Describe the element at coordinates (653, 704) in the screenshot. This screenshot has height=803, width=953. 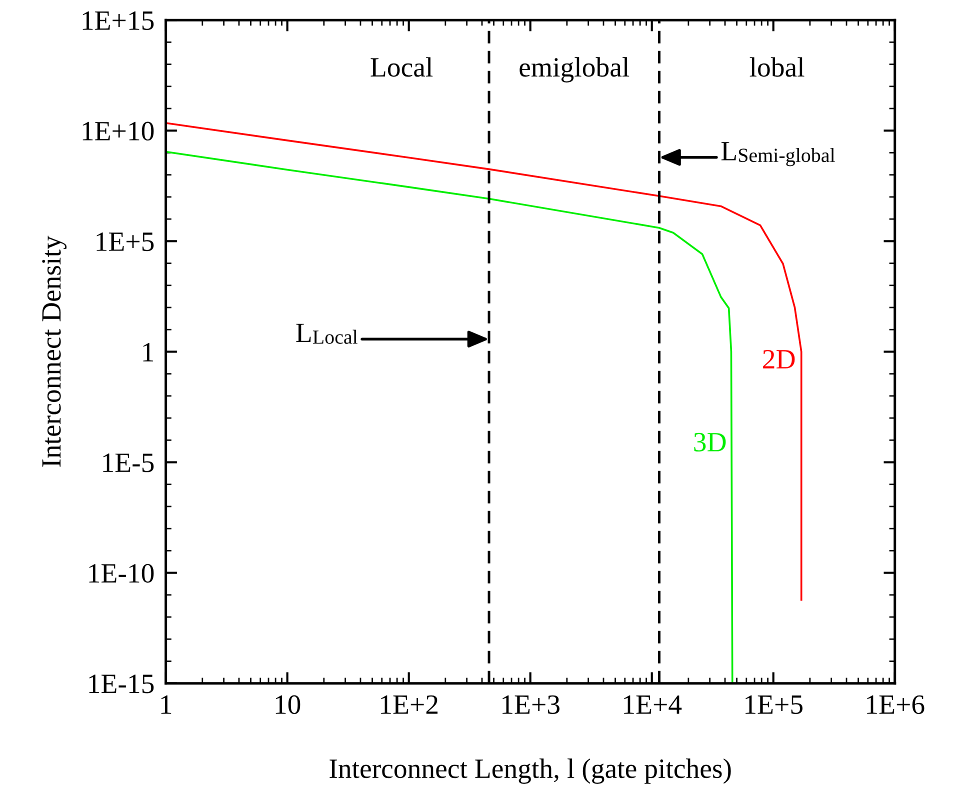
I see `x-tick-label: 1E+4` at that location.